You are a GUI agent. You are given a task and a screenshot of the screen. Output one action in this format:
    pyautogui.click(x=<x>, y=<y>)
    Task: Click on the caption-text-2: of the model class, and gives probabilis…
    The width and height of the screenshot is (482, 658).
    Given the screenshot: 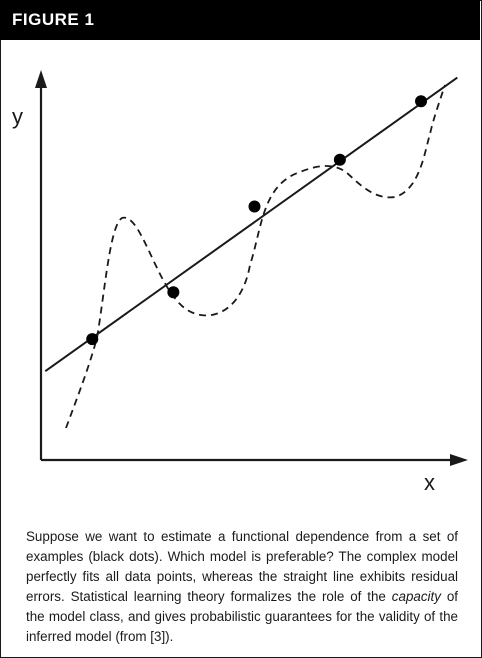 What is the action you would take?
    pyautogui.click(x=242, y=617)
    